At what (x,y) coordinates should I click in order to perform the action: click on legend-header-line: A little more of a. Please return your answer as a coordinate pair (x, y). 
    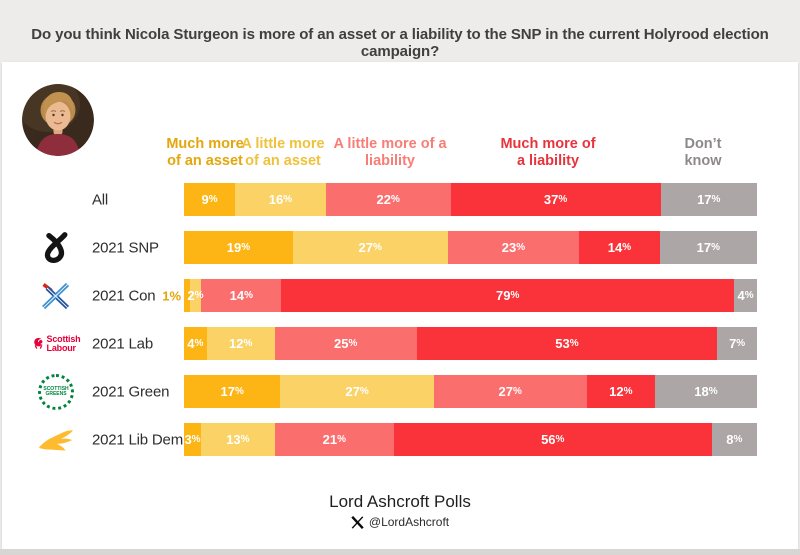
    Looking at the image, I should click on (390, 144).